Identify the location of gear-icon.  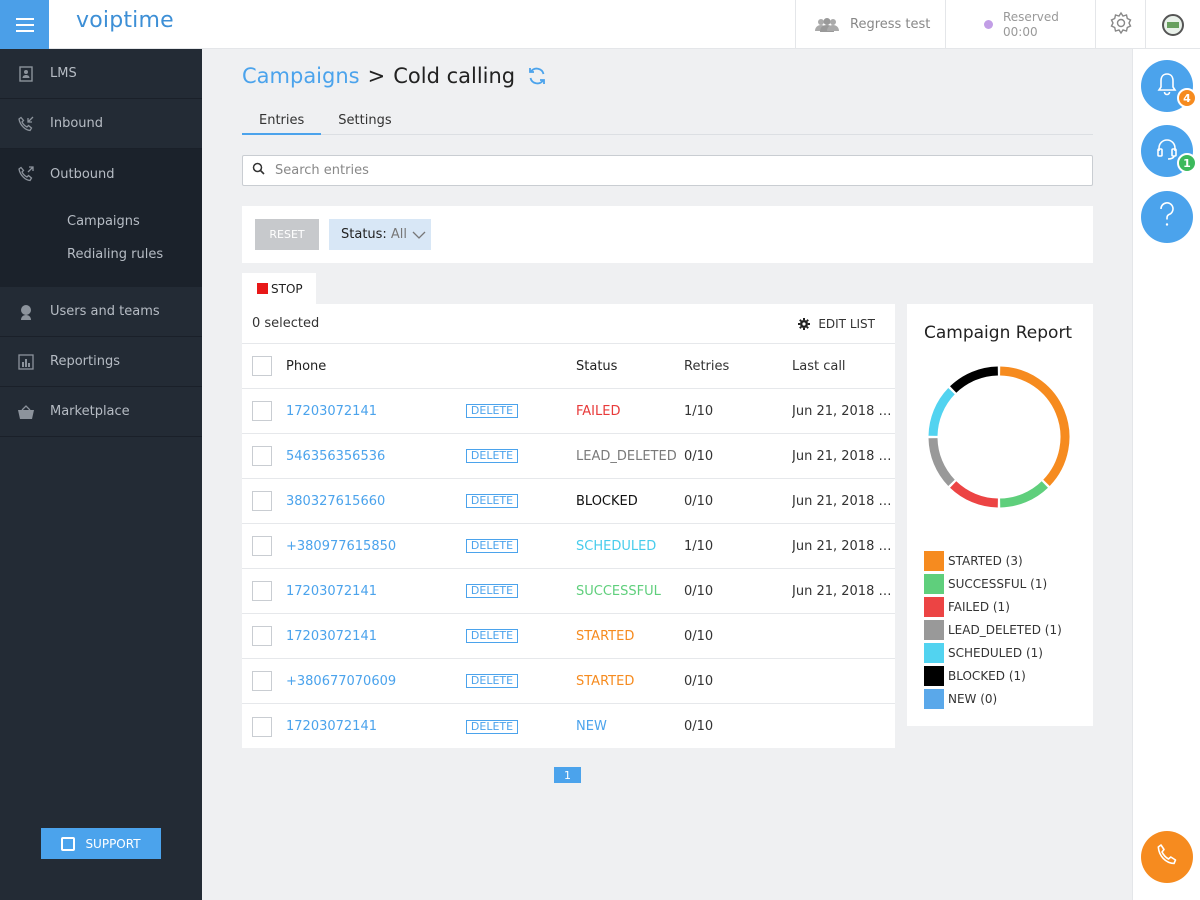
(804, 323).